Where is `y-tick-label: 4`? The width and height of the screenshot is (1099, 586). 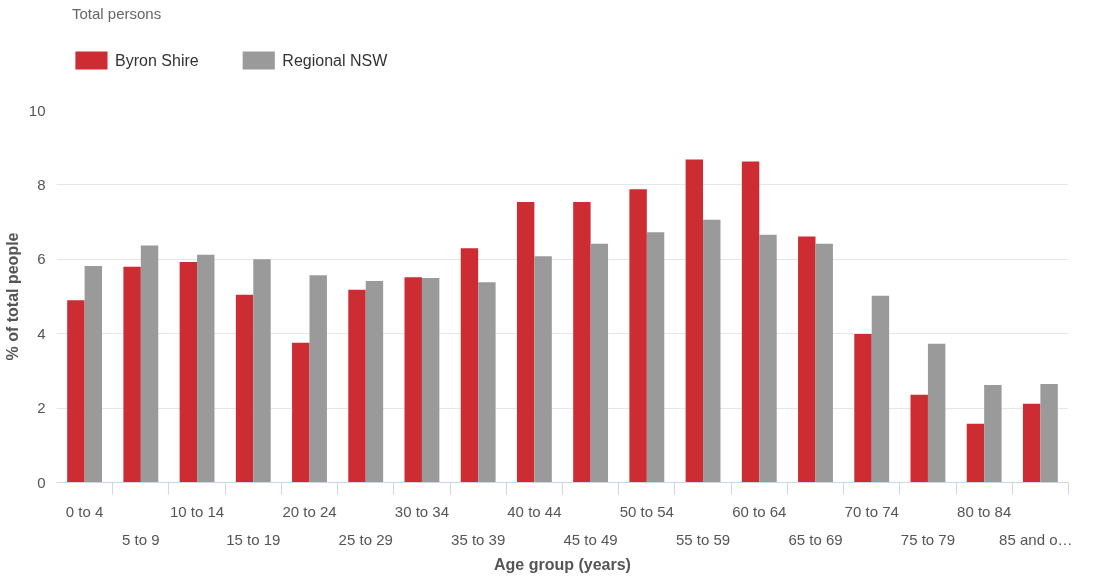 y-tick-label: 4 is located at coordinates (41, 333).